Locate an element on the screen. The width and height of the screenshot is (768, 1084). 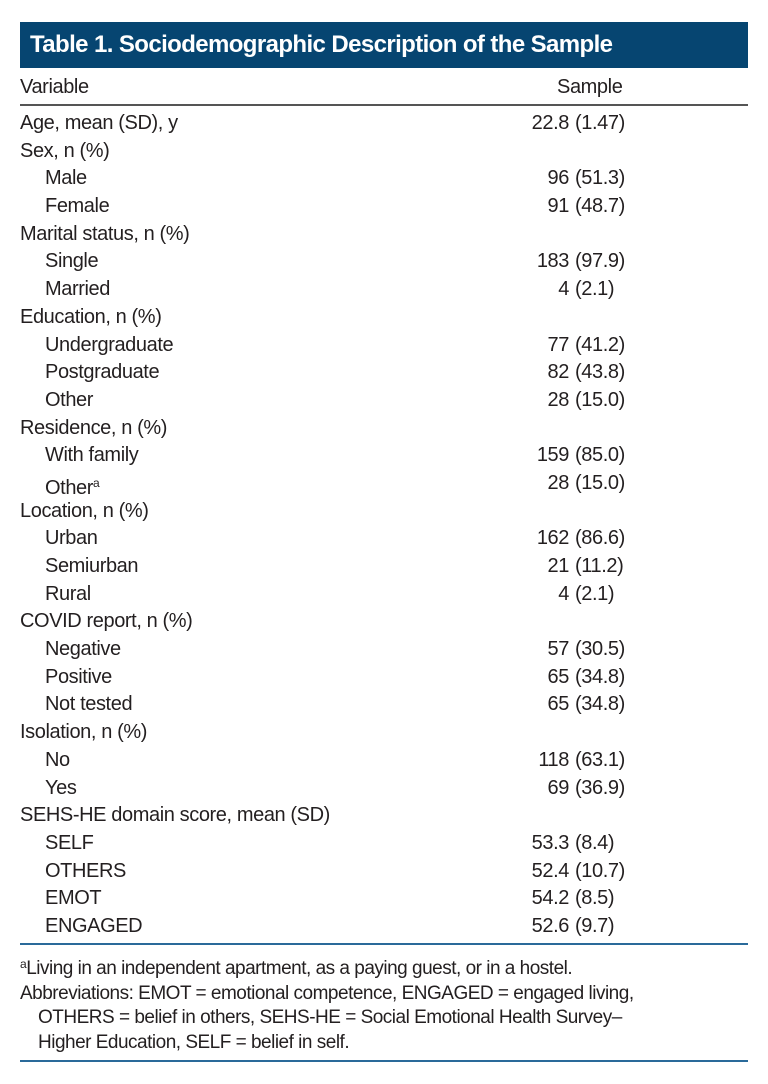
row-label-text: Semiurban is located at coordinates (92, 566).